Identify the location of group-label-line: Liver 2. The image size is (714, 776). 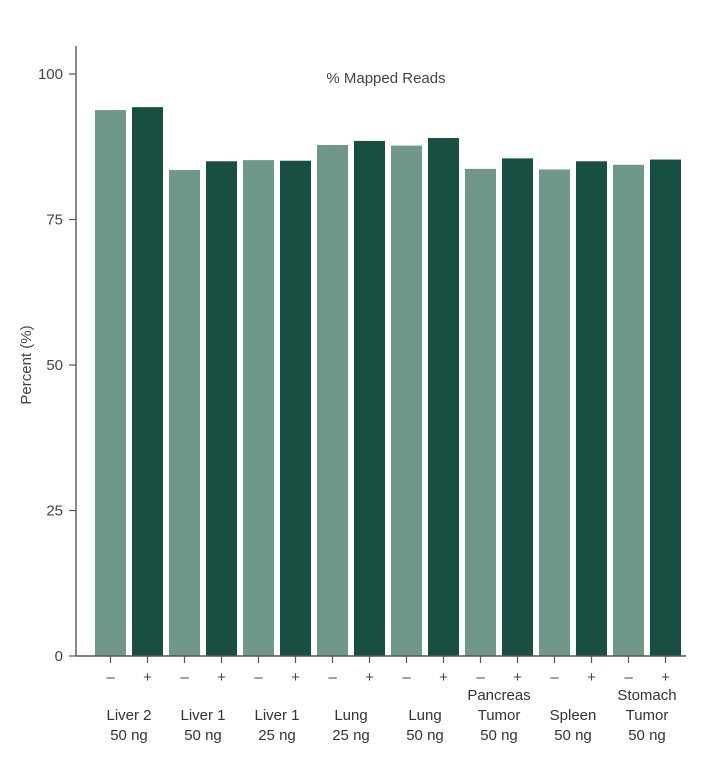
(128, 715).